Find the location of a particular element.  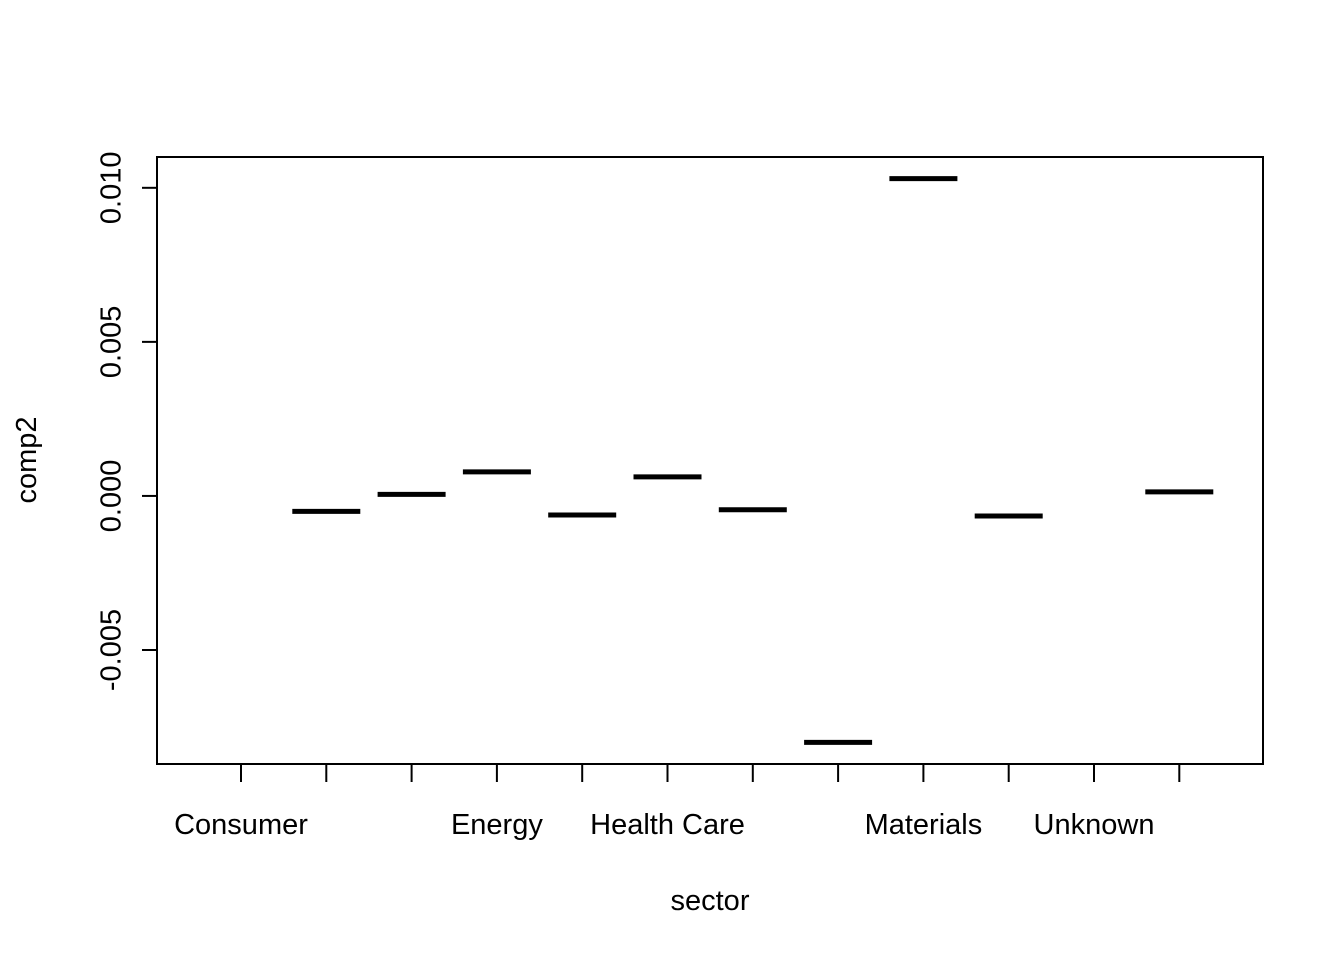

y-tick-label: 0.005 is located at coordinates (112, 342).